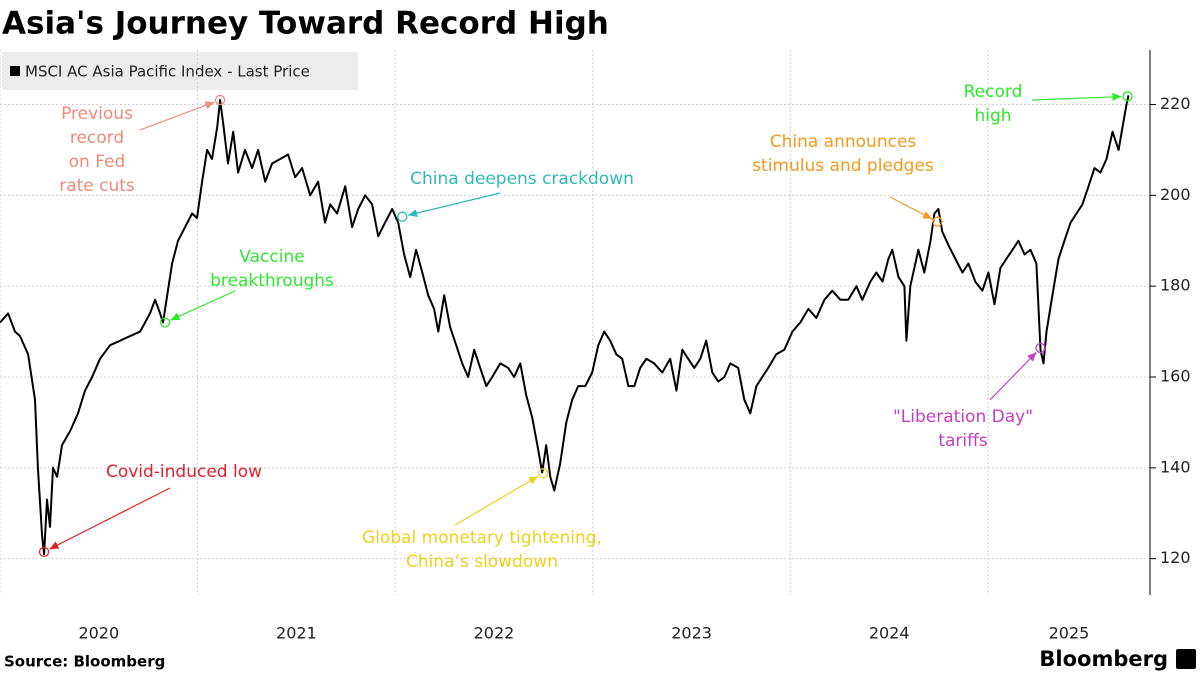 This screenshot has width=1200, height=675. Describe the element at coordinates (843, 166) in the screenshot. I see `annotation-text: stimulus and pledges` at that location.